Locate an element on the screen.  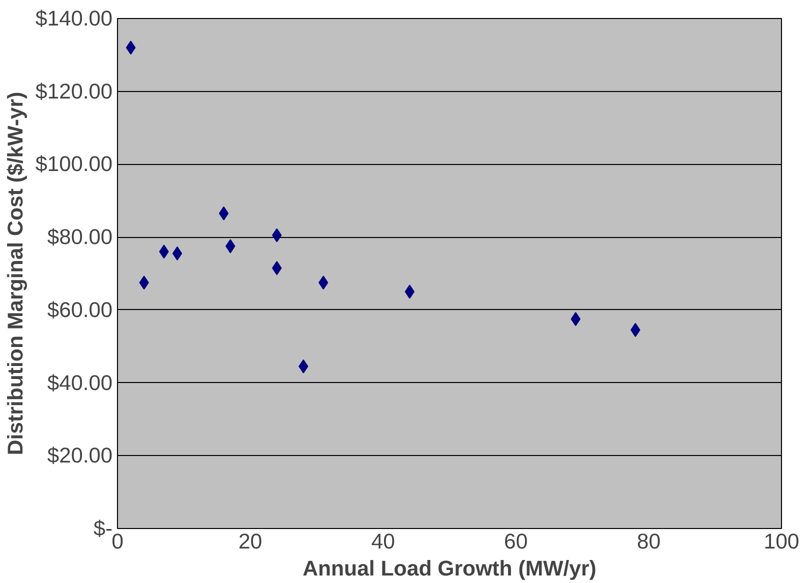
x-tick-label: 0 is located at coordinates (118, 542).